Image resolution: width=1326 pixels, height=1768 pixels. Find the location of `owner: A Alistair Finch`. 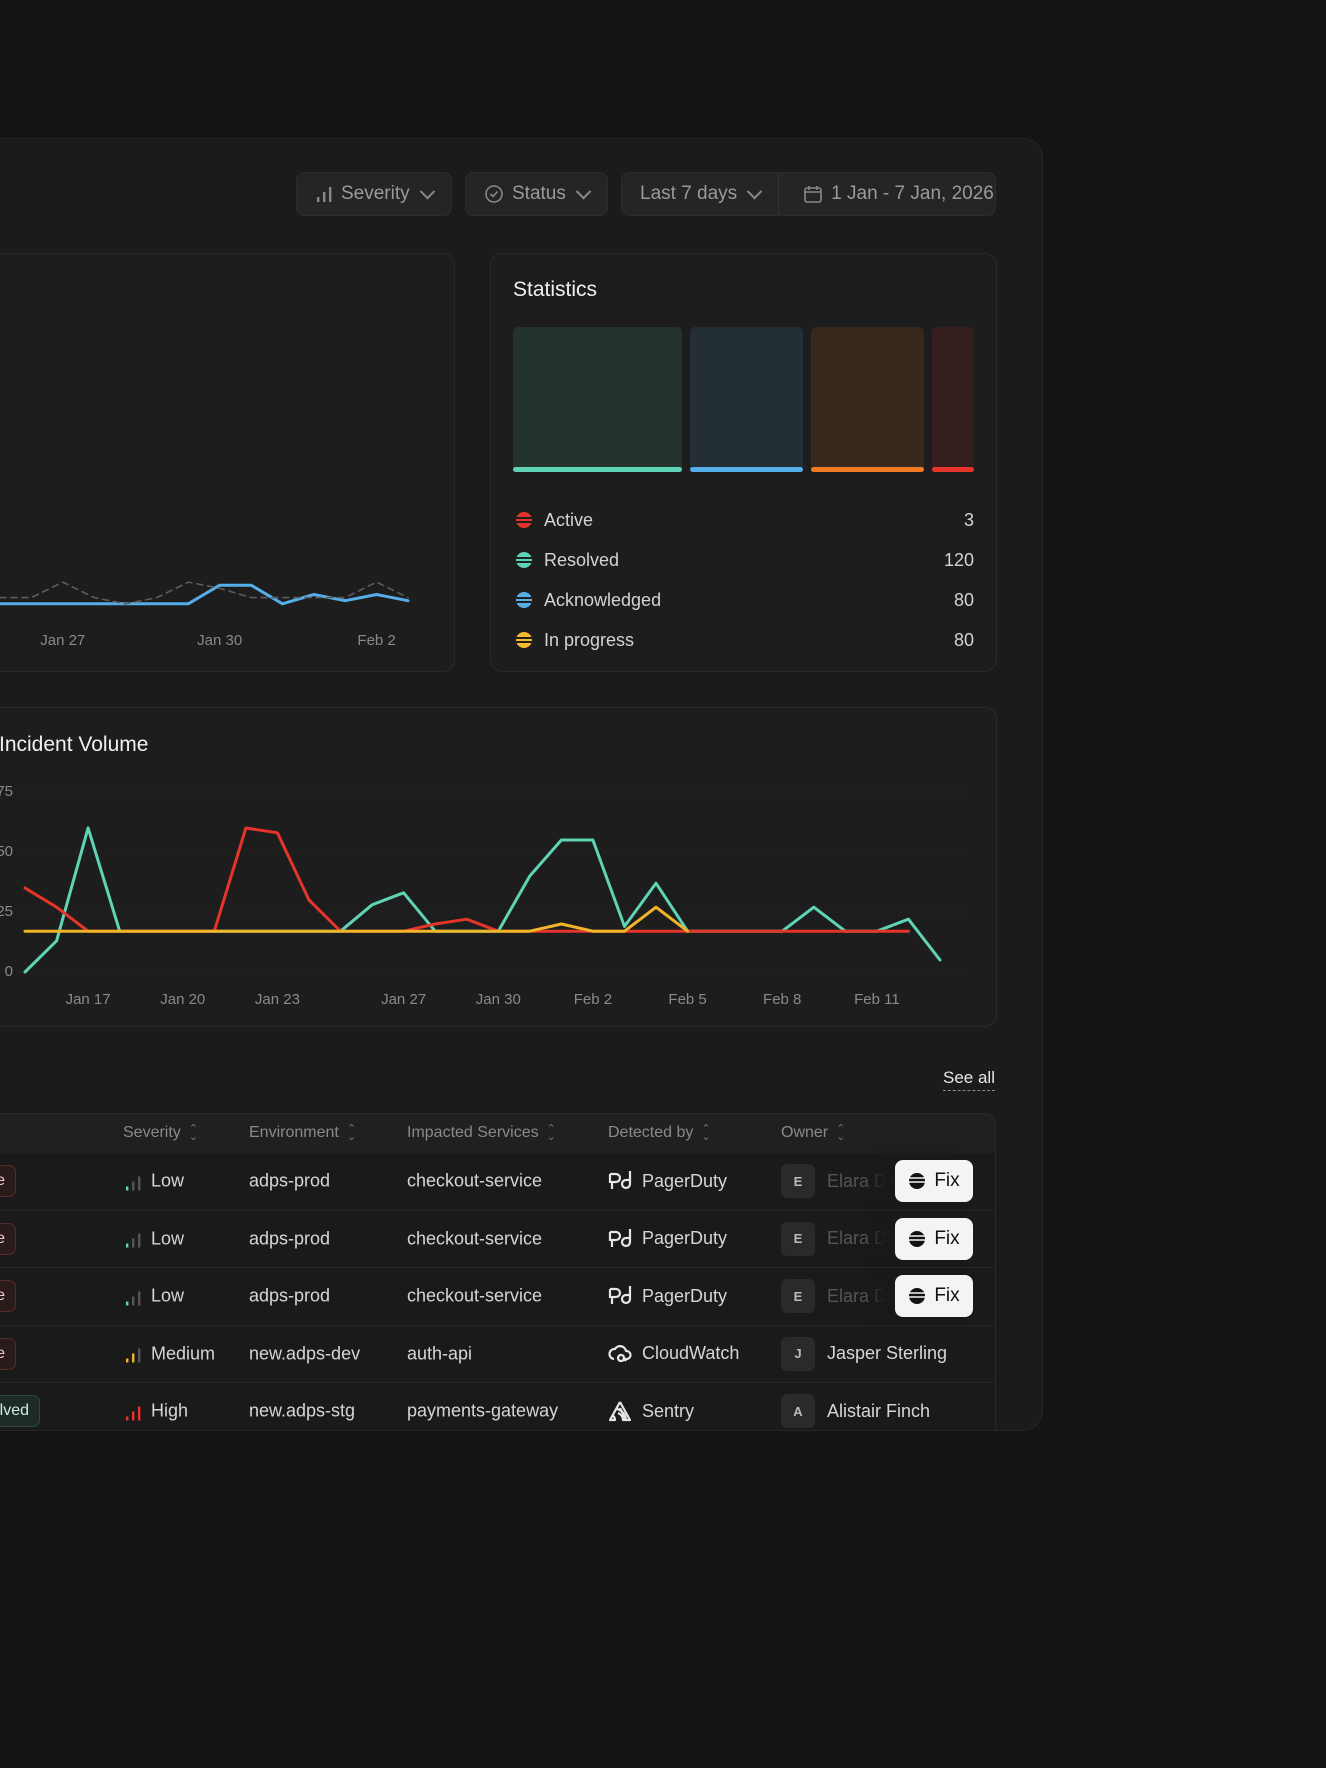

owner: A Alistair Finch is located at coordinates (855, 1411).